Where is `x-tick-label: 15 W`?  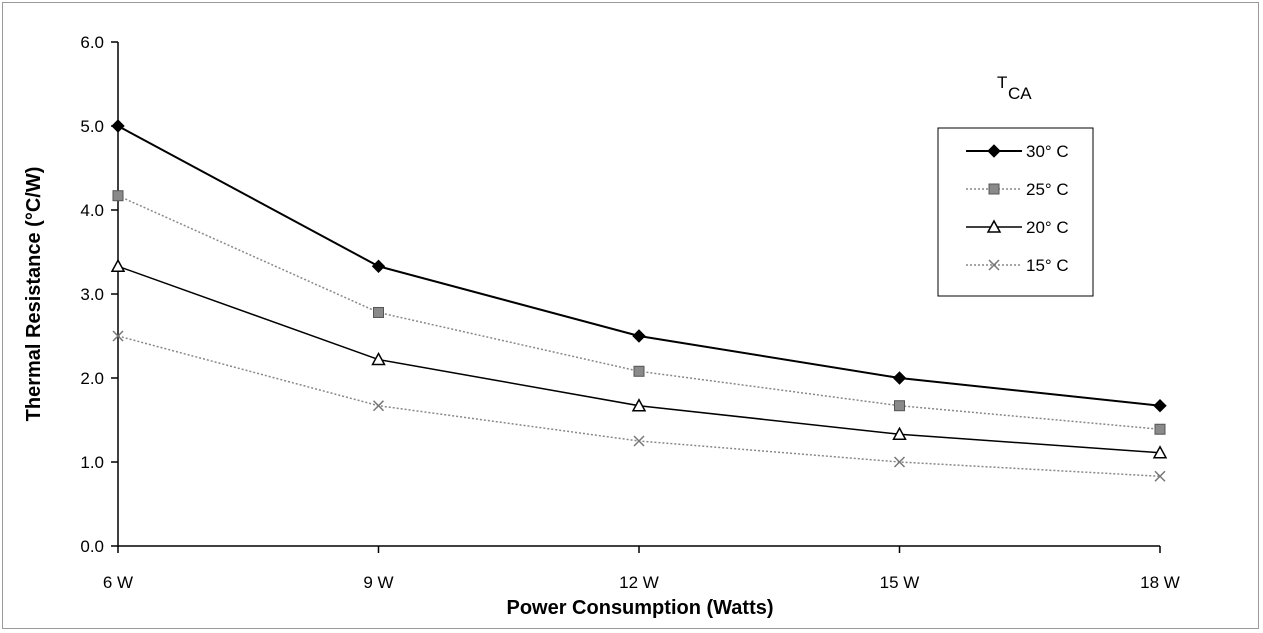 x-tick-label: 15 W is located at coordinates (900, 582).